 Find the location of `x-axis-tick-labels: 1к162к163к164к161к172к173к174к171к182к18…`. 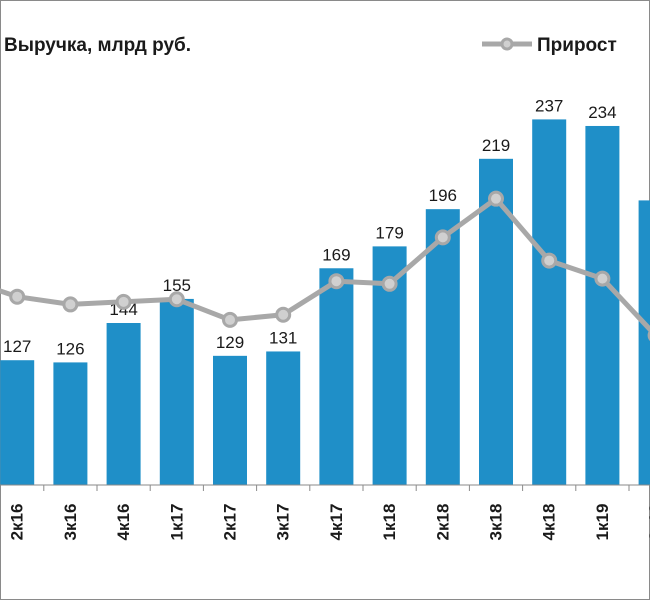

x-axis-tick-labels: 1к162к163к164к161к172к173к174к171к182к18… is located at coordinates (329, 522).